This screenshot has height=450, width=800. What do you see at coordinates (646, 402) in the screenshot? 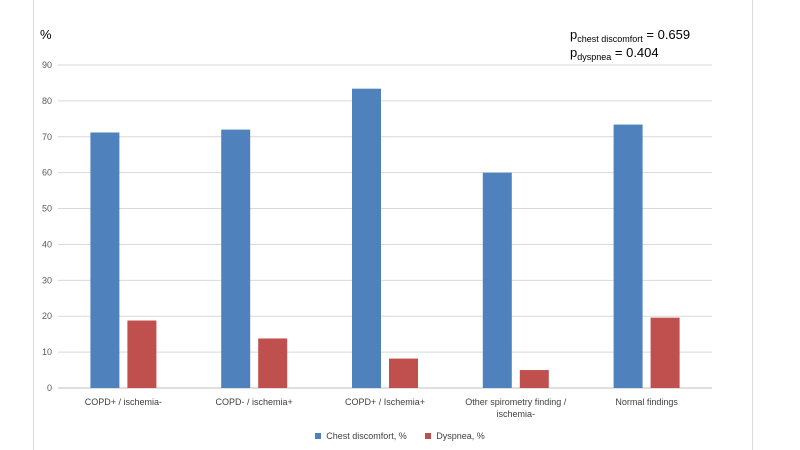
I see `x-category-label: Normal findings` at bounding box center [646, 402].